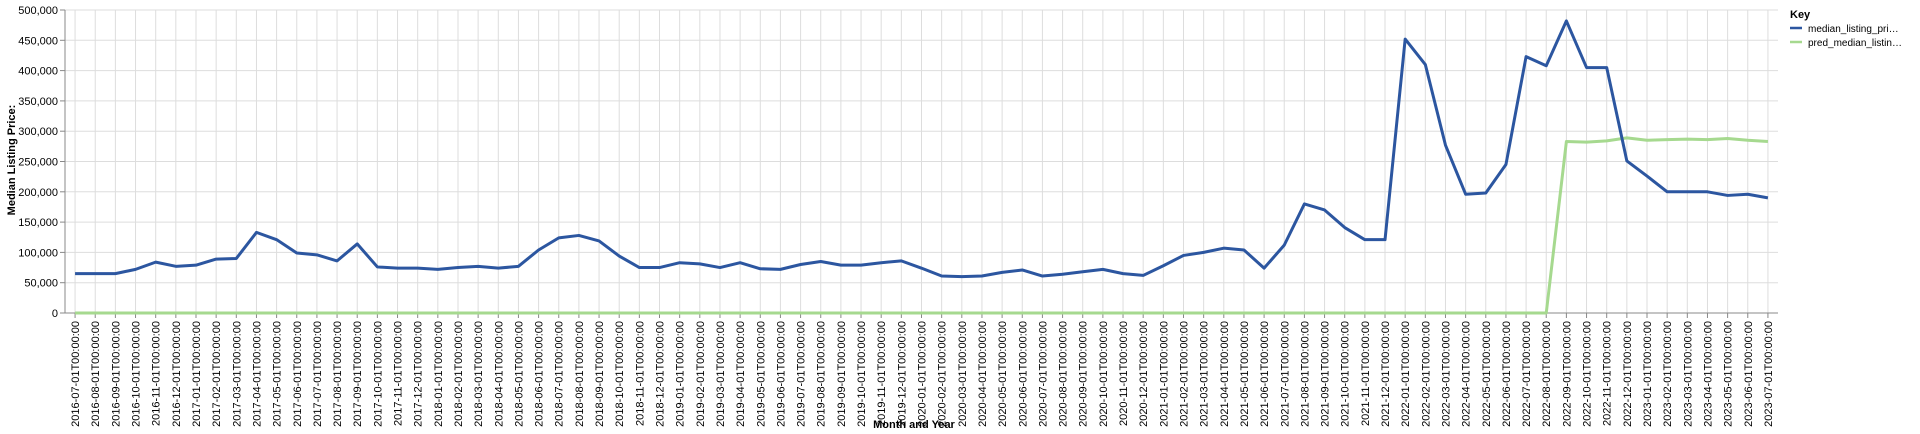 Image resolution: width=1920 pixels, height=434 pixels. Describe the element at coordinates (378, 374) in the screenshot. I see `x-tick-label: 2017-10-01T00:00:00` at that location.